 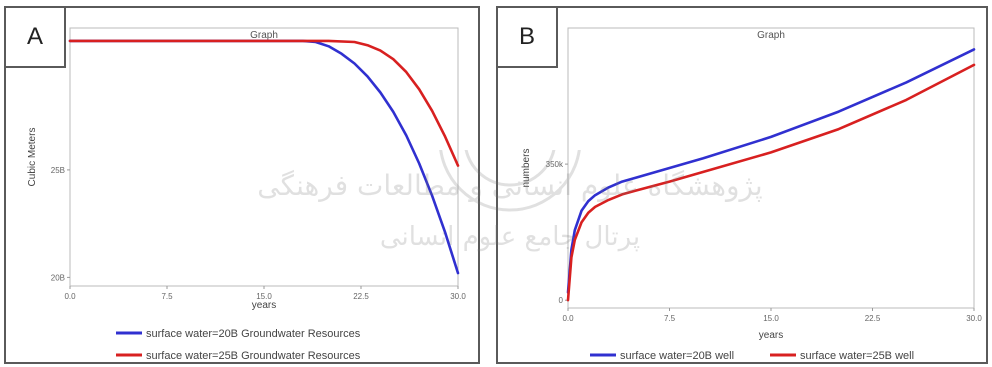 What do you see at coordinates (253, 356) in the screenshot?
I see `chart-a-legend-label-2: surface water=25B Groundwater Resources` at bounding box center [253, 356].